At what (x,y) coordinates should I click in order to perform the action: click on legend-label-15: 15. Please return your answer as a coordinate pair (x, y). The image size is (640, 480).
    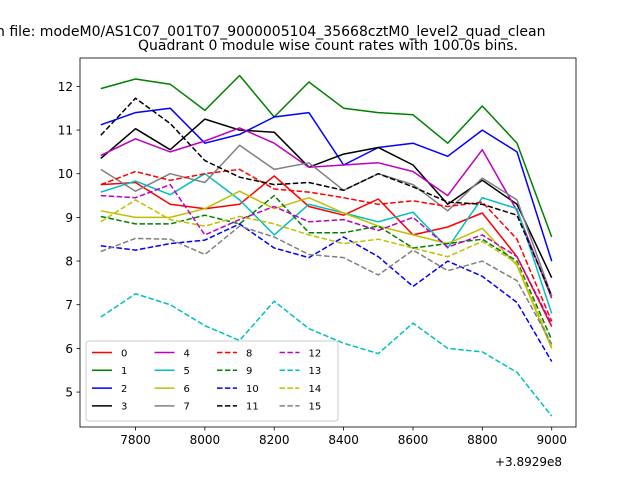
    Looking at the image, I should click on (315, 407).